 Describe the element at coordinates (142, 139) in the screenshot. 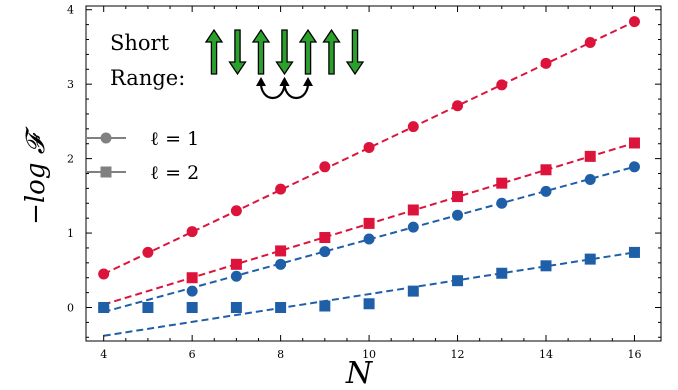

I see `legend-entry-l1: ℓ = 1` at that location.